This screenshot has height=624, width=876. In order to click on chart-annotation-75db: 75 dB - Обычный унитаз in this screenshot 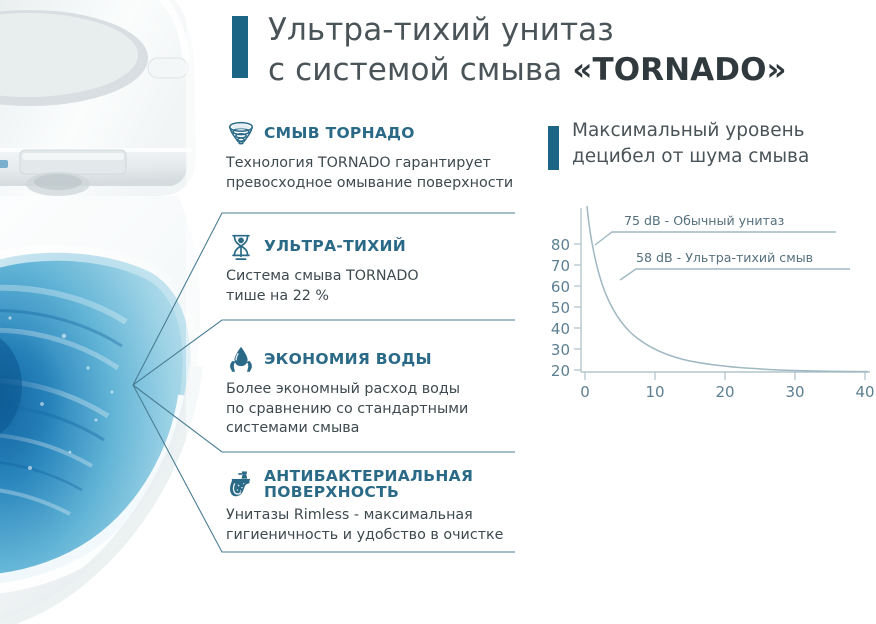, I will do `click(715, 229)`.